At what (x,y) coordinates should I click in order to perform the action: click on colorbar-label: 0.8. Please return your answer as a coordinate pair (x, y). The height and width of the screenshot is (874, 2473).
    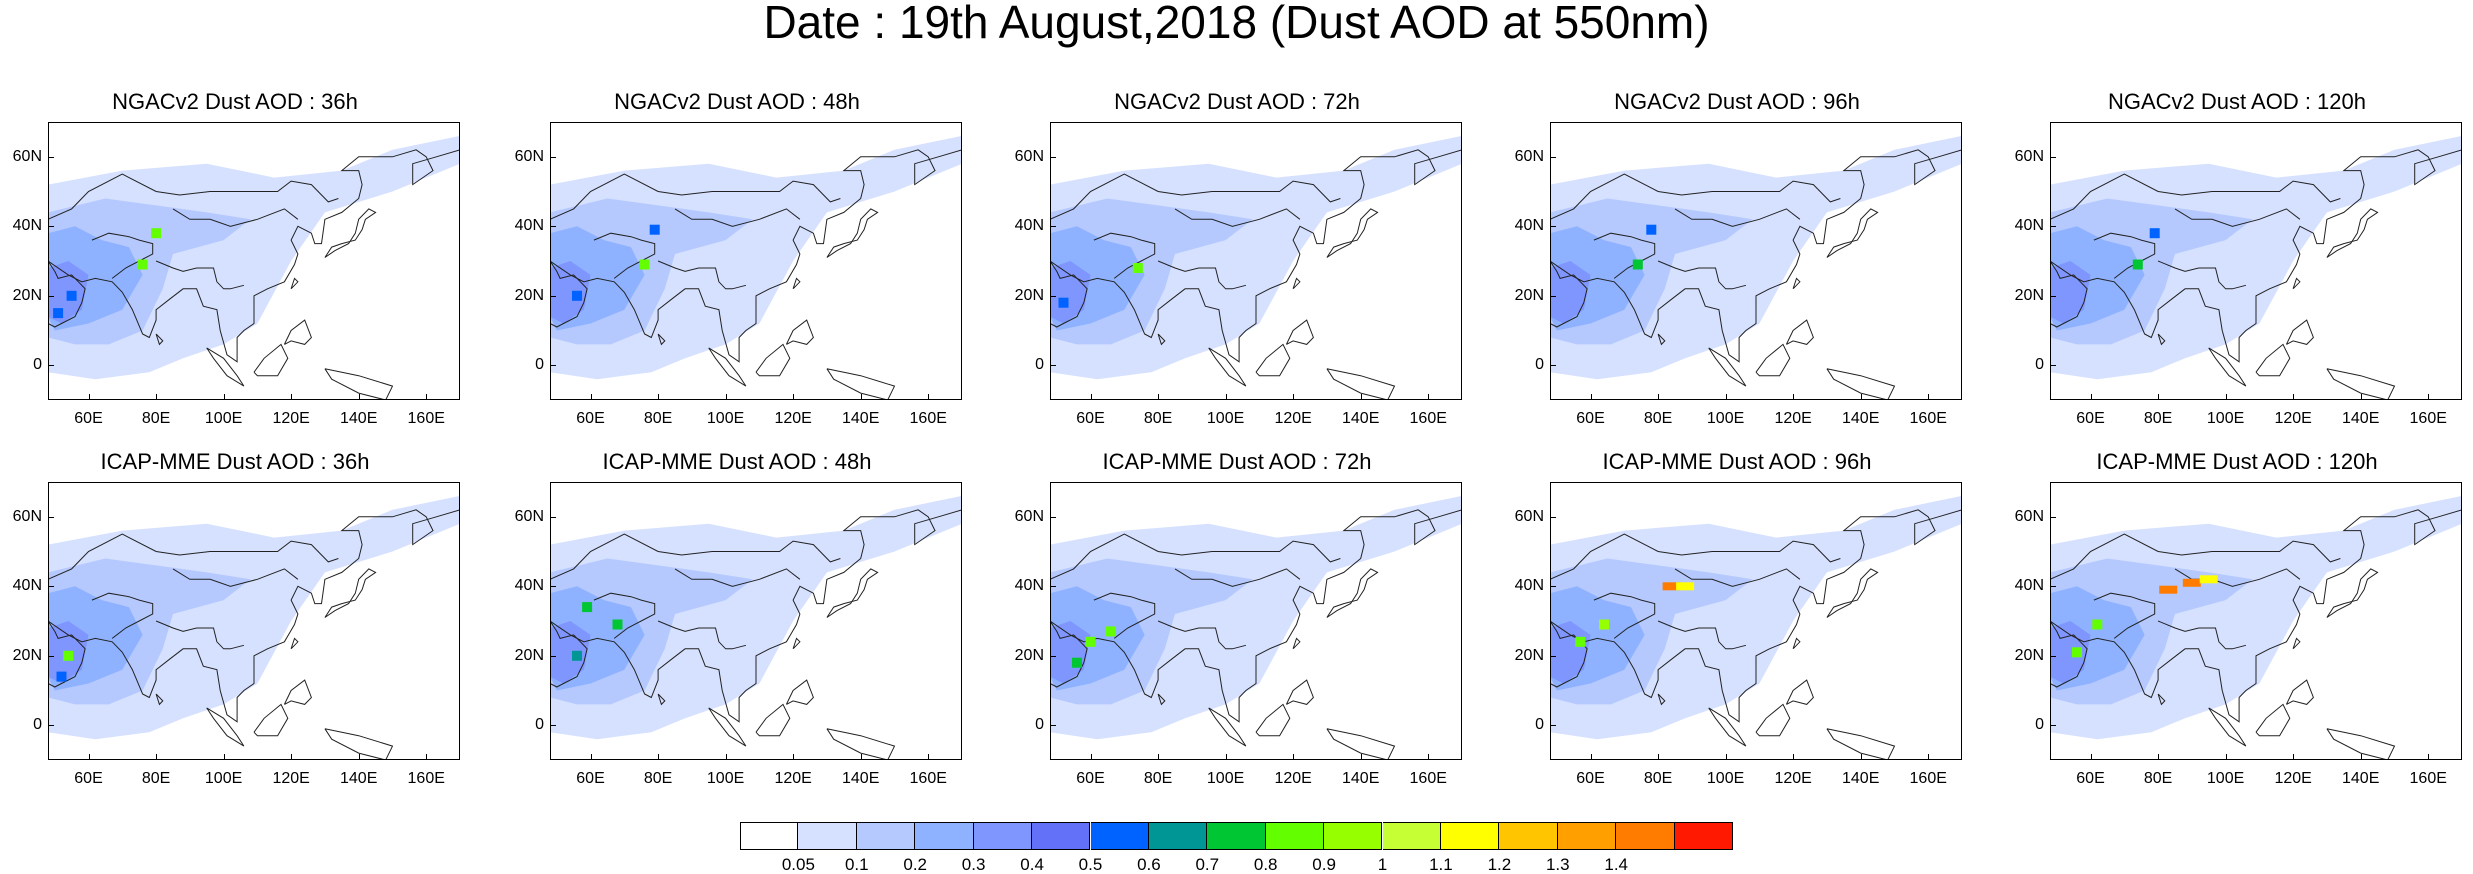
    Looking at the image, I should click on (1265, 864).